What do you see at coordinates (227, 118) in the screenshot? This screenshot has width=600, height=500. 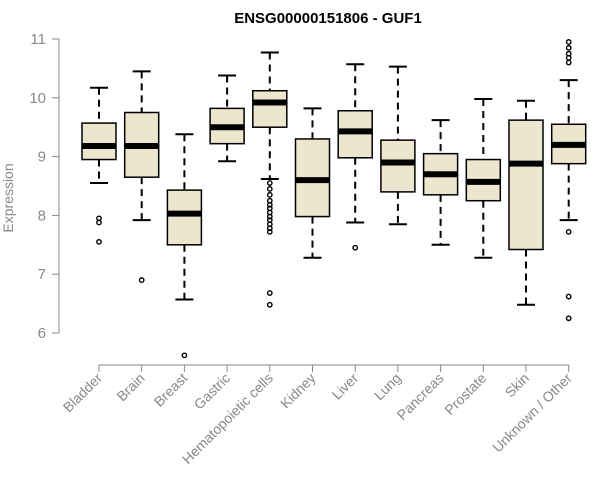 I see `box-gastric` at bounding box center [227, 118].